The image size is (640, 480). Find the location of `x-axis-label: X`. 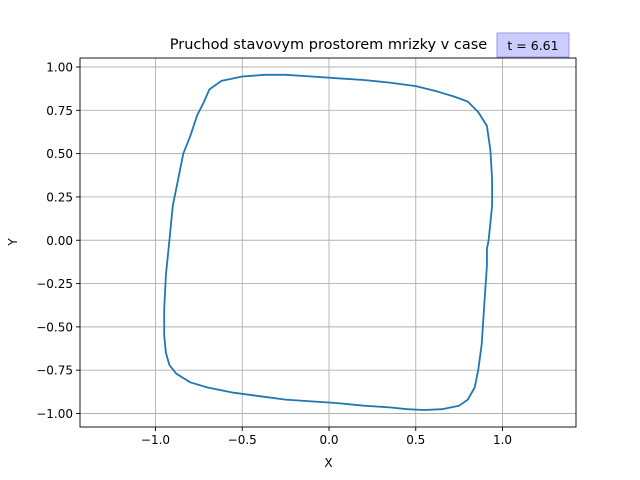

x-axis-label: X is located at coordinates (328, 463).